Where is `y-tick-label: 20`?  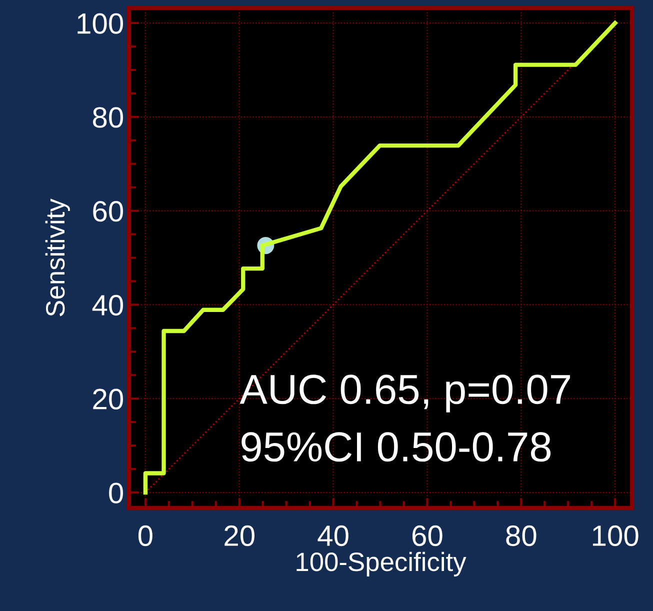 y-tick-label: 20 is located at coordinates (108, 399).